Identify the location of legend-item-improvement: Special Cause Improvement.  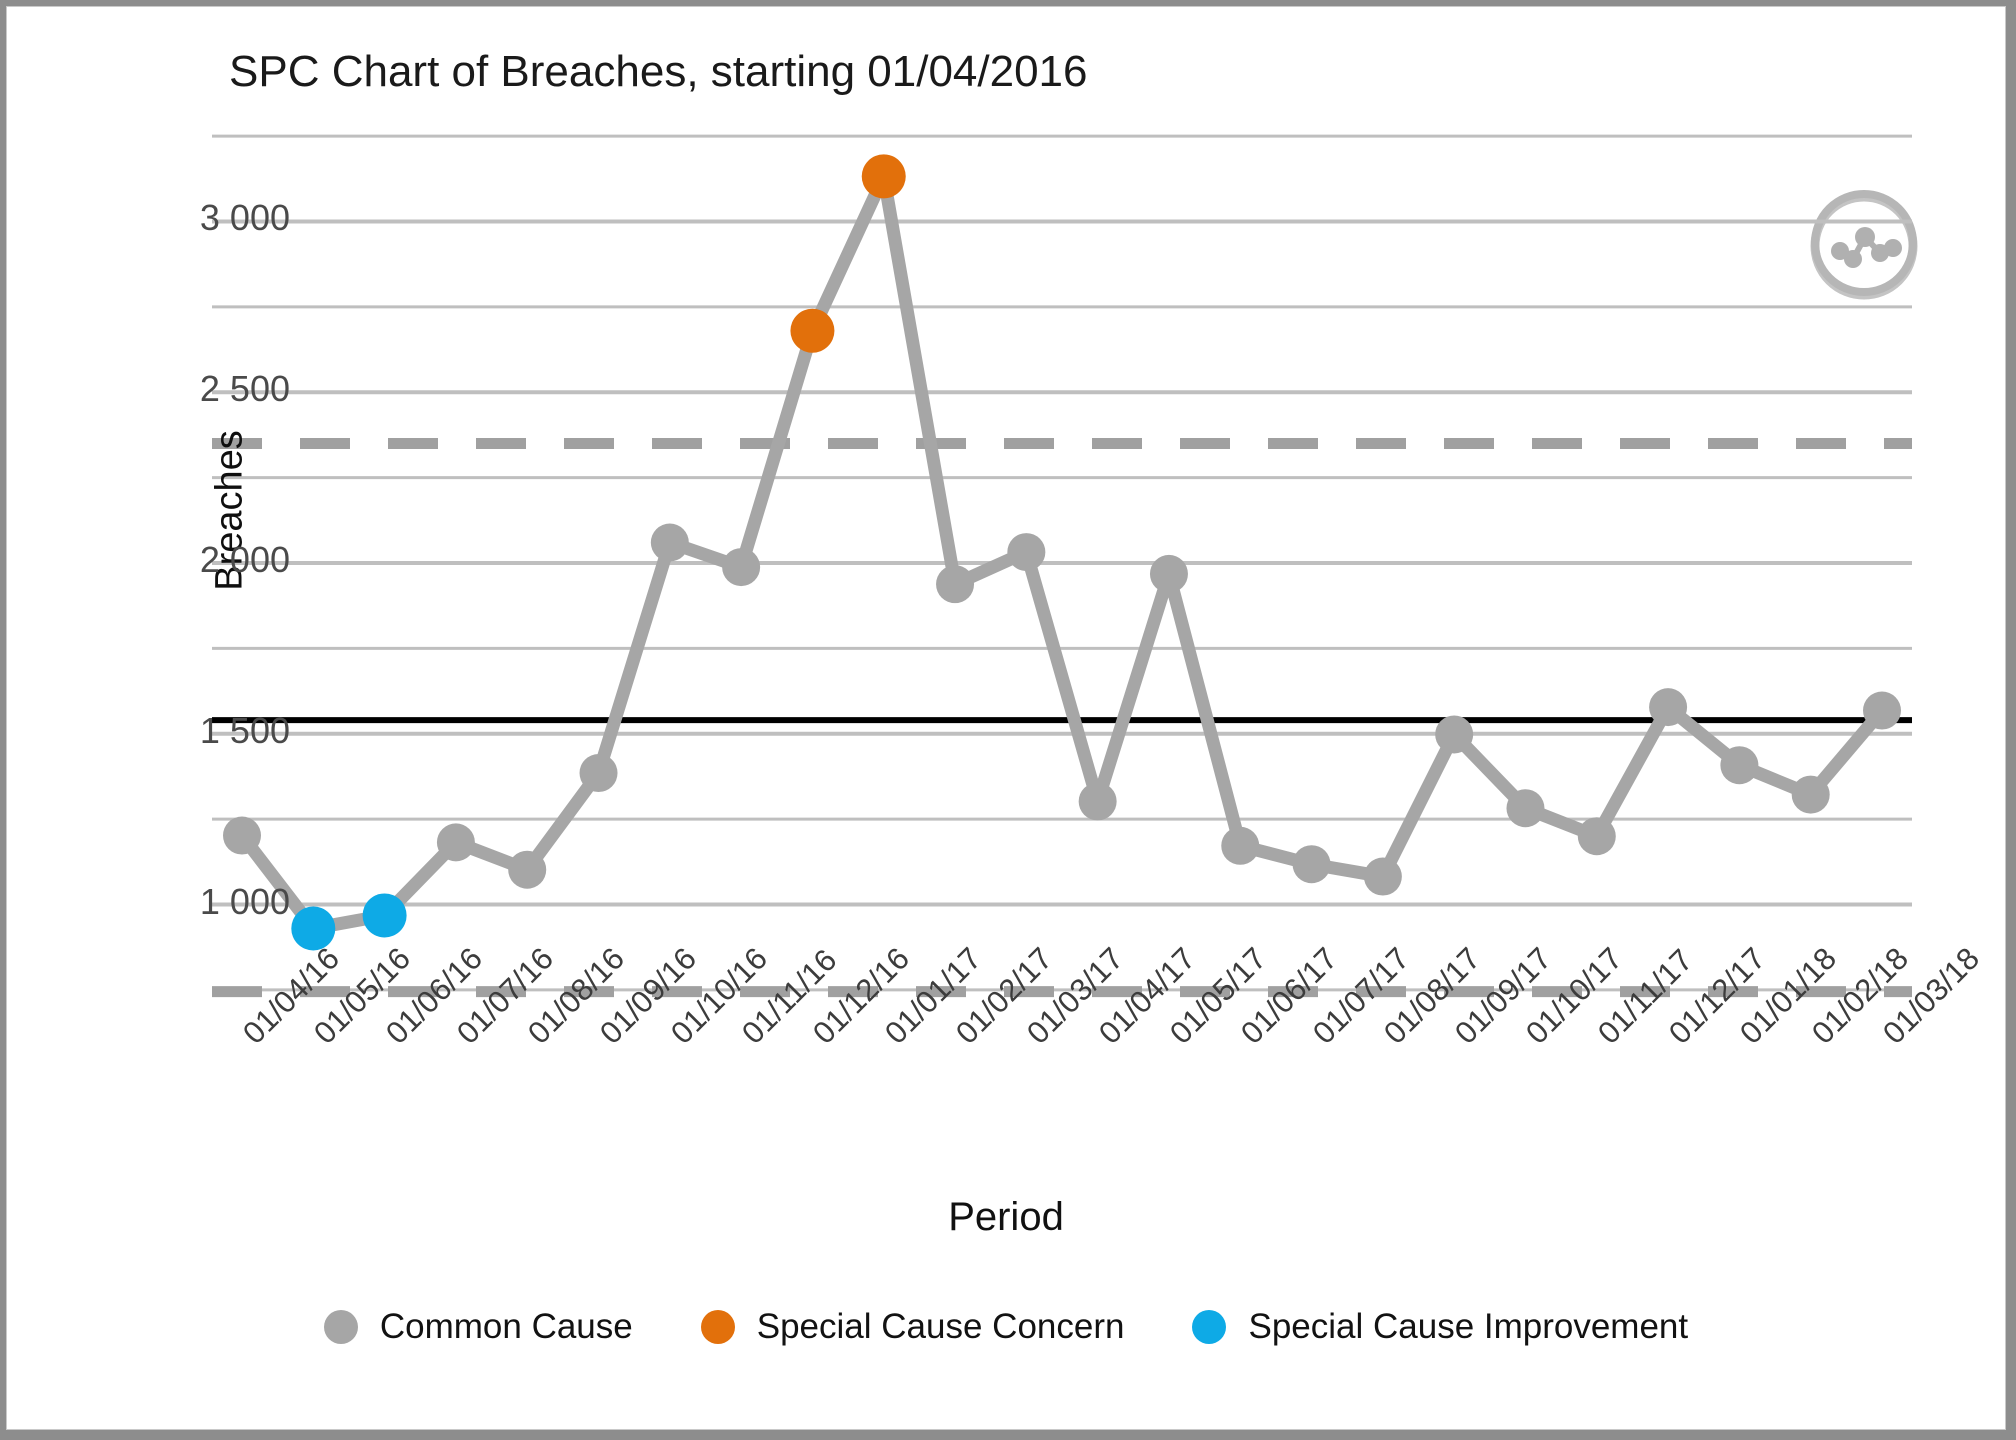
(1440, 1327).